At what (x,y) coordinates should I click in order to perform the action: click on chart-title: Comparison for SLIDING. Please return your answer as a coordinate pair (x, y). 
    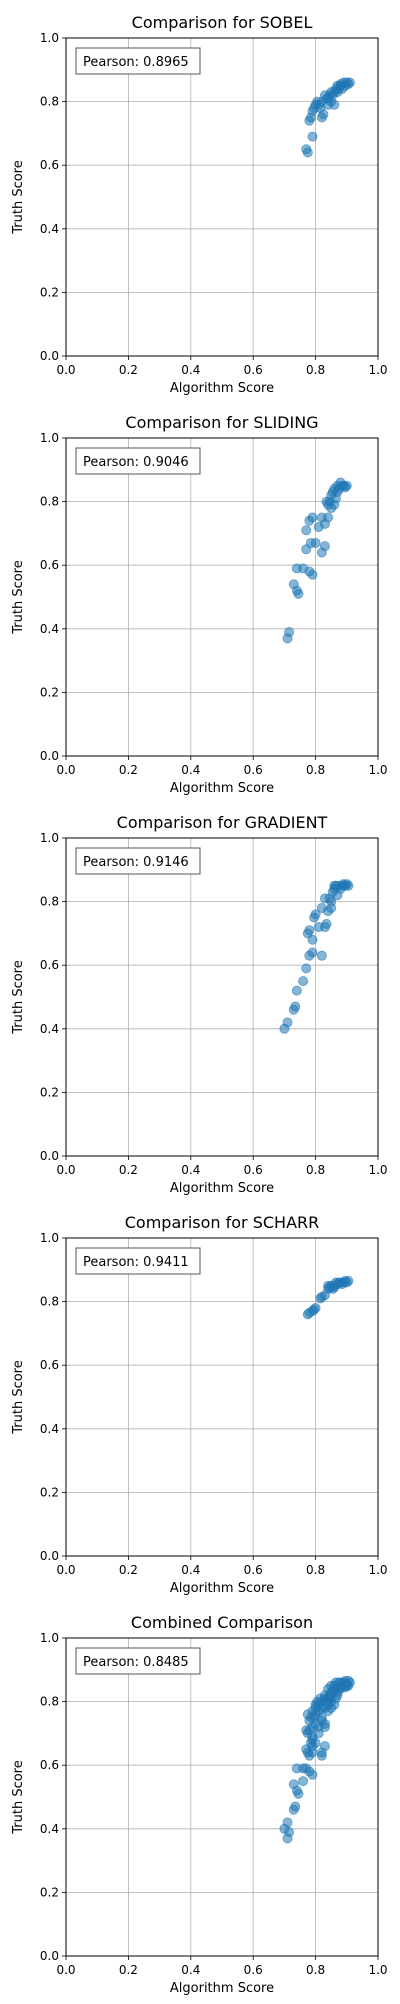
    Looking at the image, I should click on (221, 422).